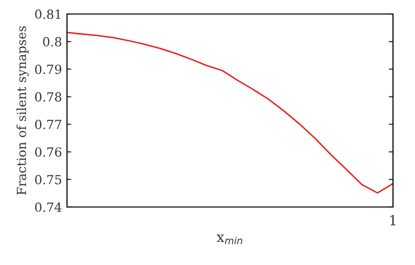 The height and width of the screenshot is (265, 415). I want to click on y-tick-label: 0.79, so click(48, 69).